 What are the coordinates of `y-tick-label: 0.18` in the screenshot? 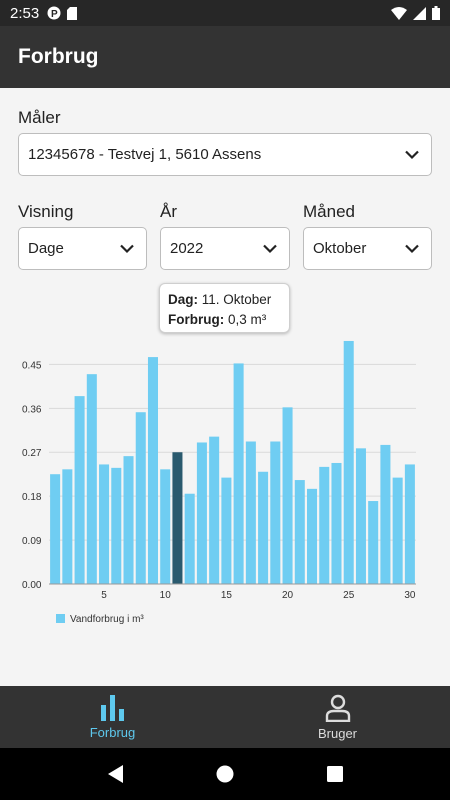 It's located at (32, 497).